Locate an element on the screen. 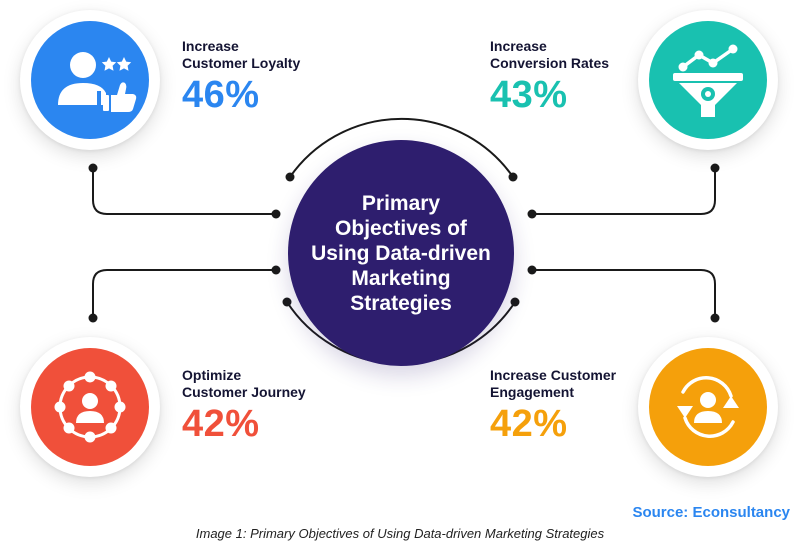 This screenshot has height=545, width=800. stat-value: 46% is located at coordinates (221, 95).